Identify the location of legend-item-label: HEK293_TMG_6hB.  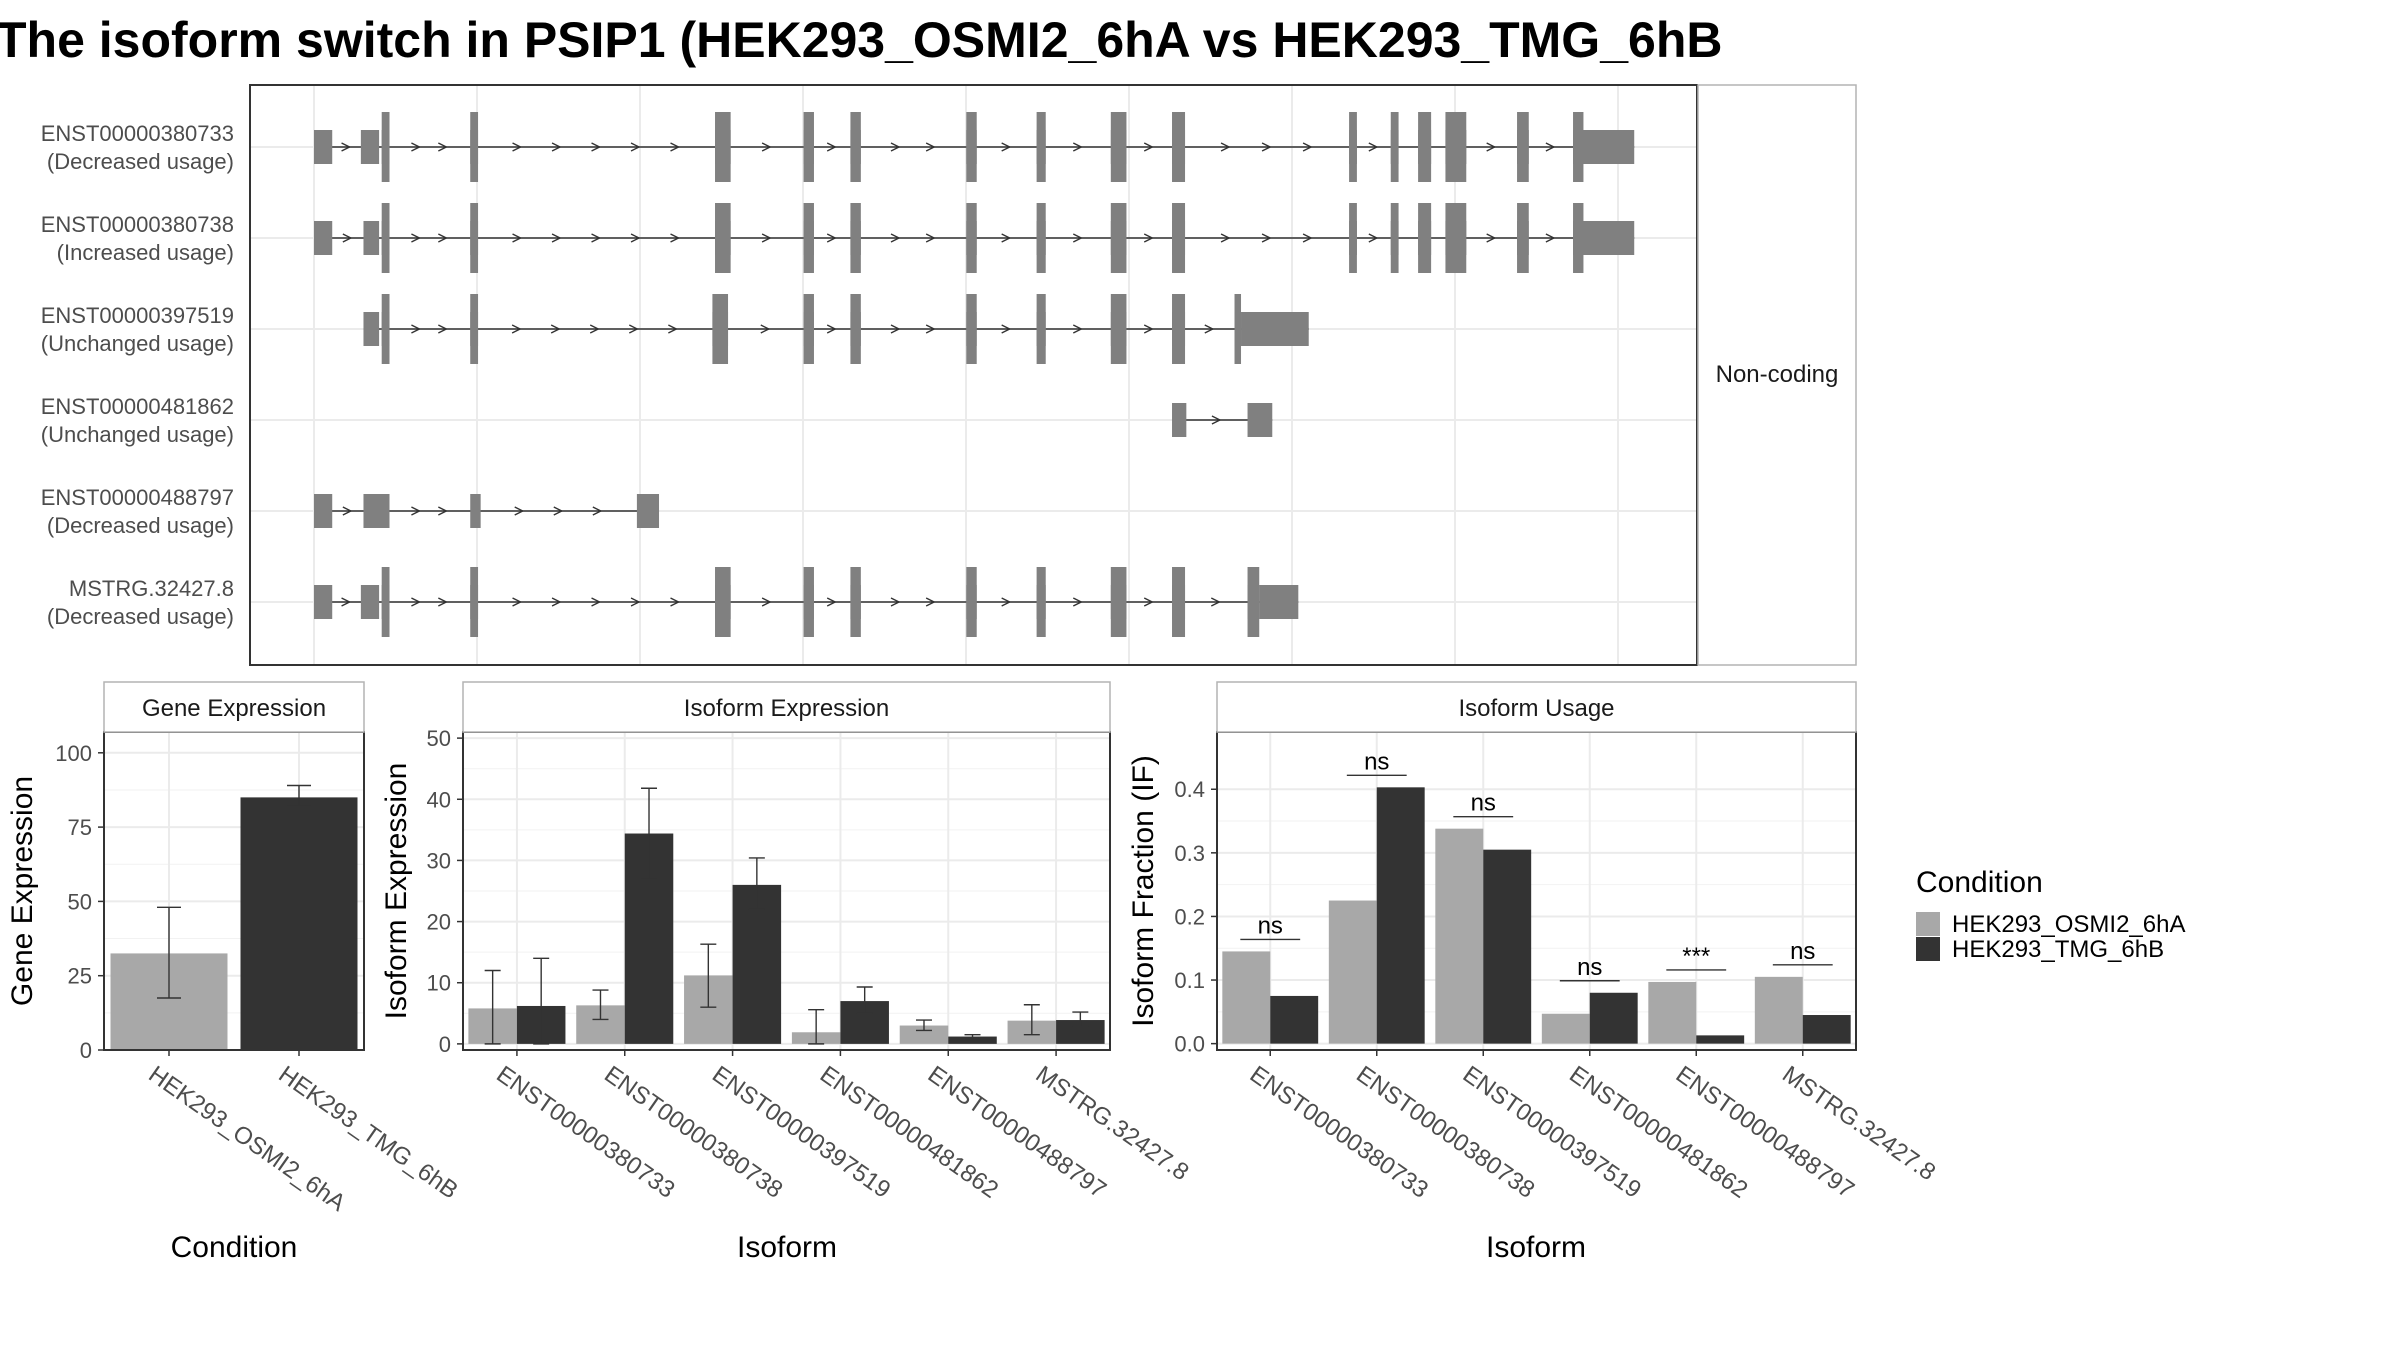
(2058, 949).